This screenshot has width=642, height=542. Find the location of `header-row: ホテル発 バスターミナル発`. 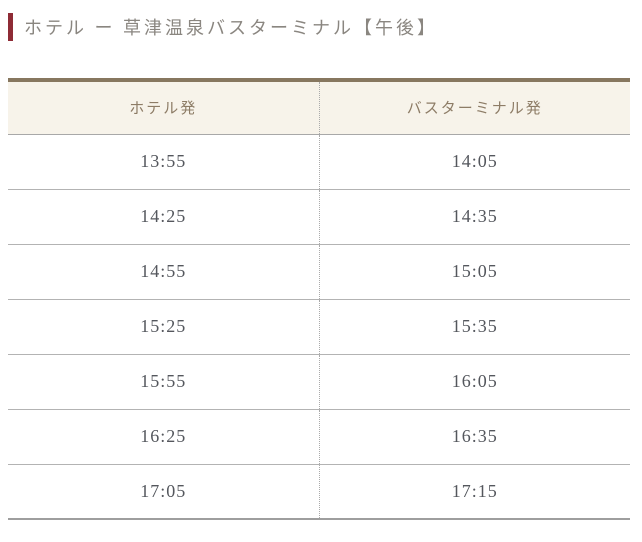

header-row: ホテル発 バスターミナル発 is located at coordinates (319, 107).